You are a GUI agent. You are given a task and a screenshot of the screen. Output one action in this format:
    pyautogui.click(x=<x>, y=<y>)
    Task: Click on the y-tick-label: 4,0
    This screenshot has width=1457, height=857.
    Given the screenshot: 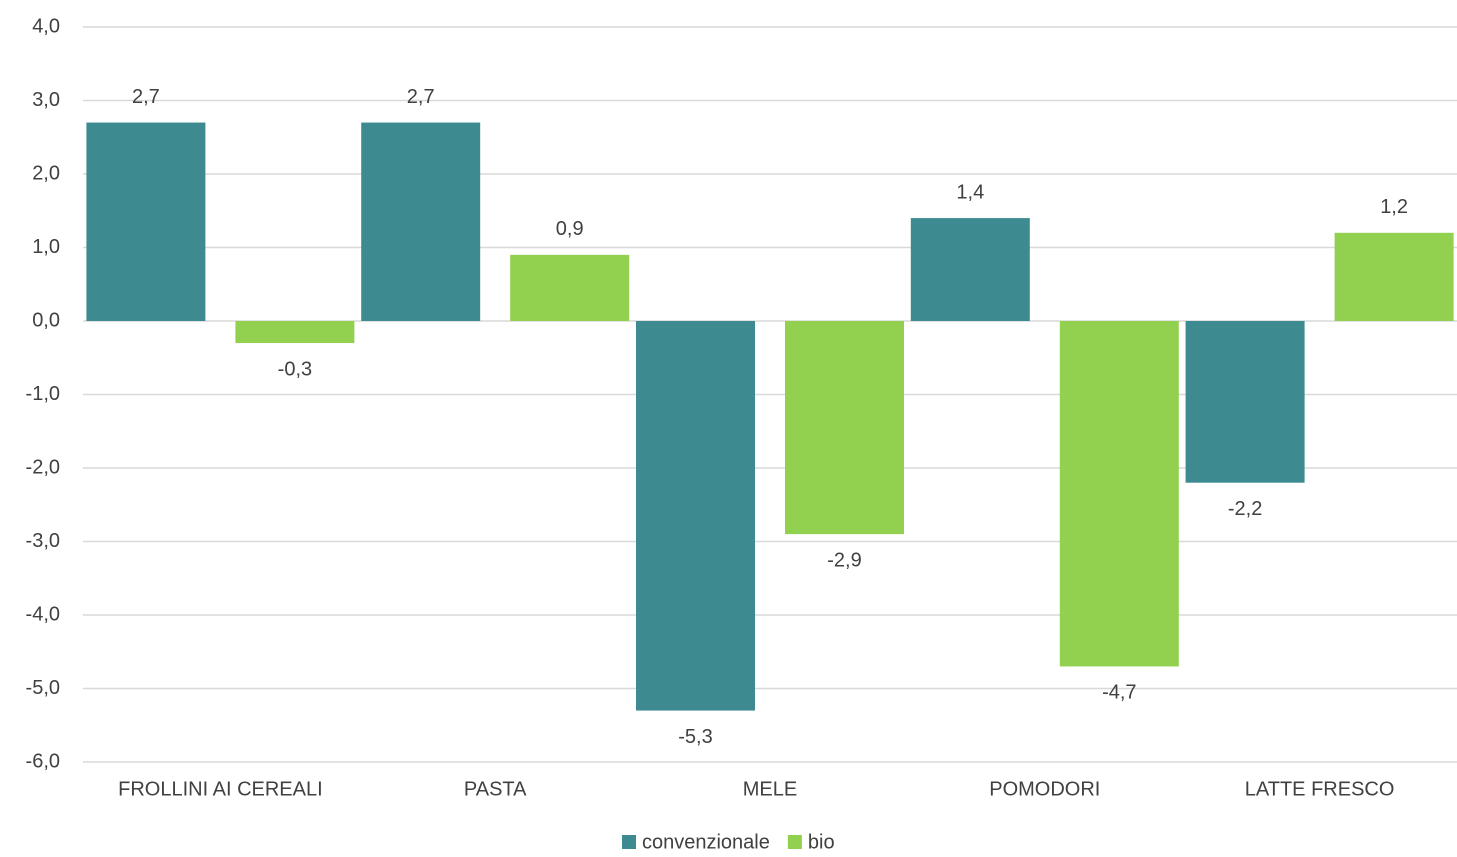 What is the action you would take?
    pyautogui.click(x=46, y=26)
    